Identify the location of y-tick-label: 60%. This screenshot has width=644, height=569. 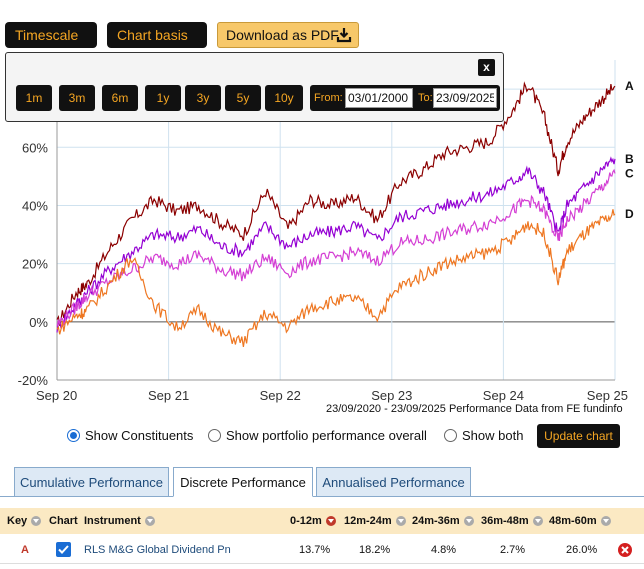
(35, 147).